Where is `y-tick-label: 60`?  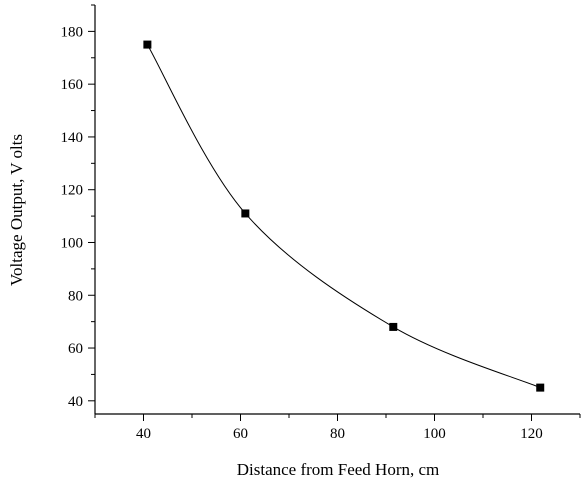
y-tick-label: 60 is located at coordinates (75, 349).